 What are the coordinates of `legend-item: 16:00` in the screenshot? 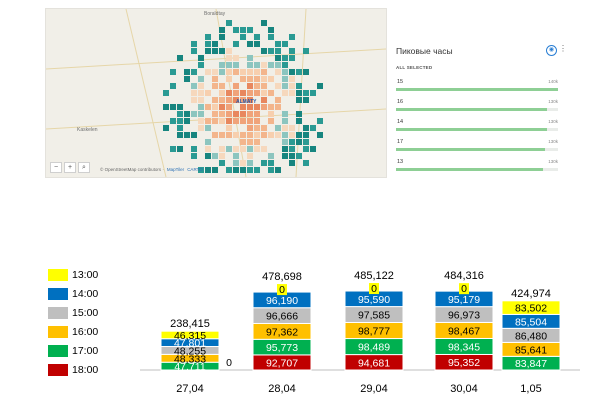 It's located at (83, 333).